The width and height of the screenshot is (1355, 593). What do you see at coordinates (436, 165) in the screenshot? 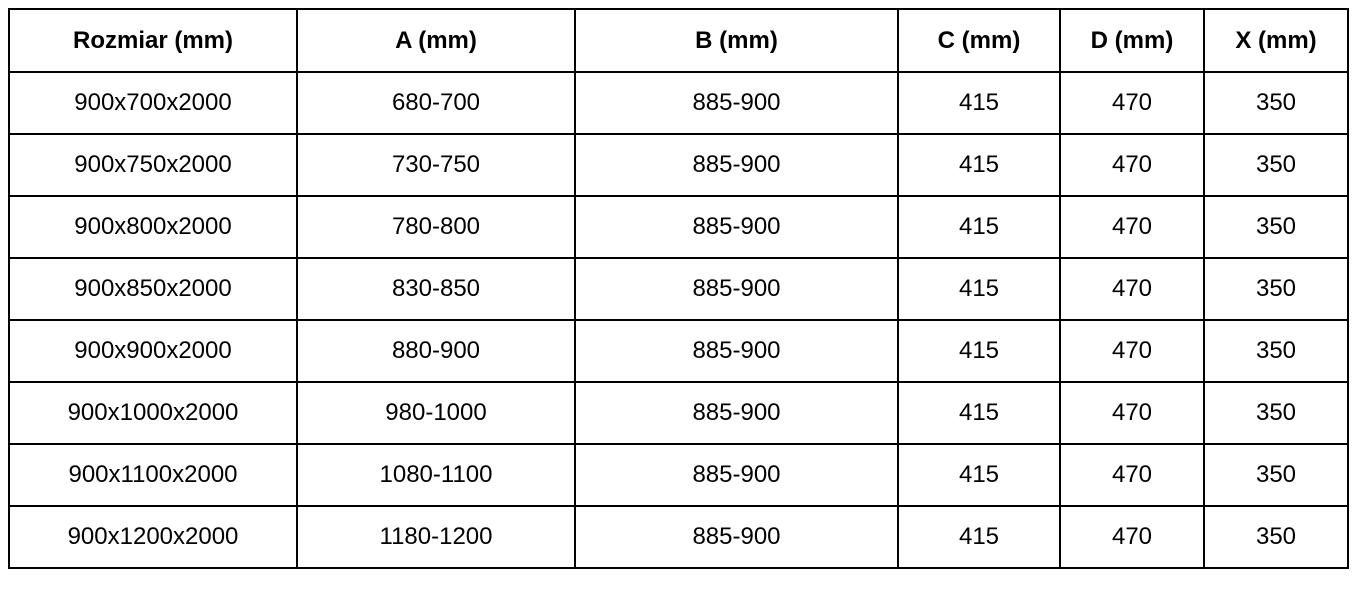
I see `cell-a: 730-750` at bounding box center [436, 165].